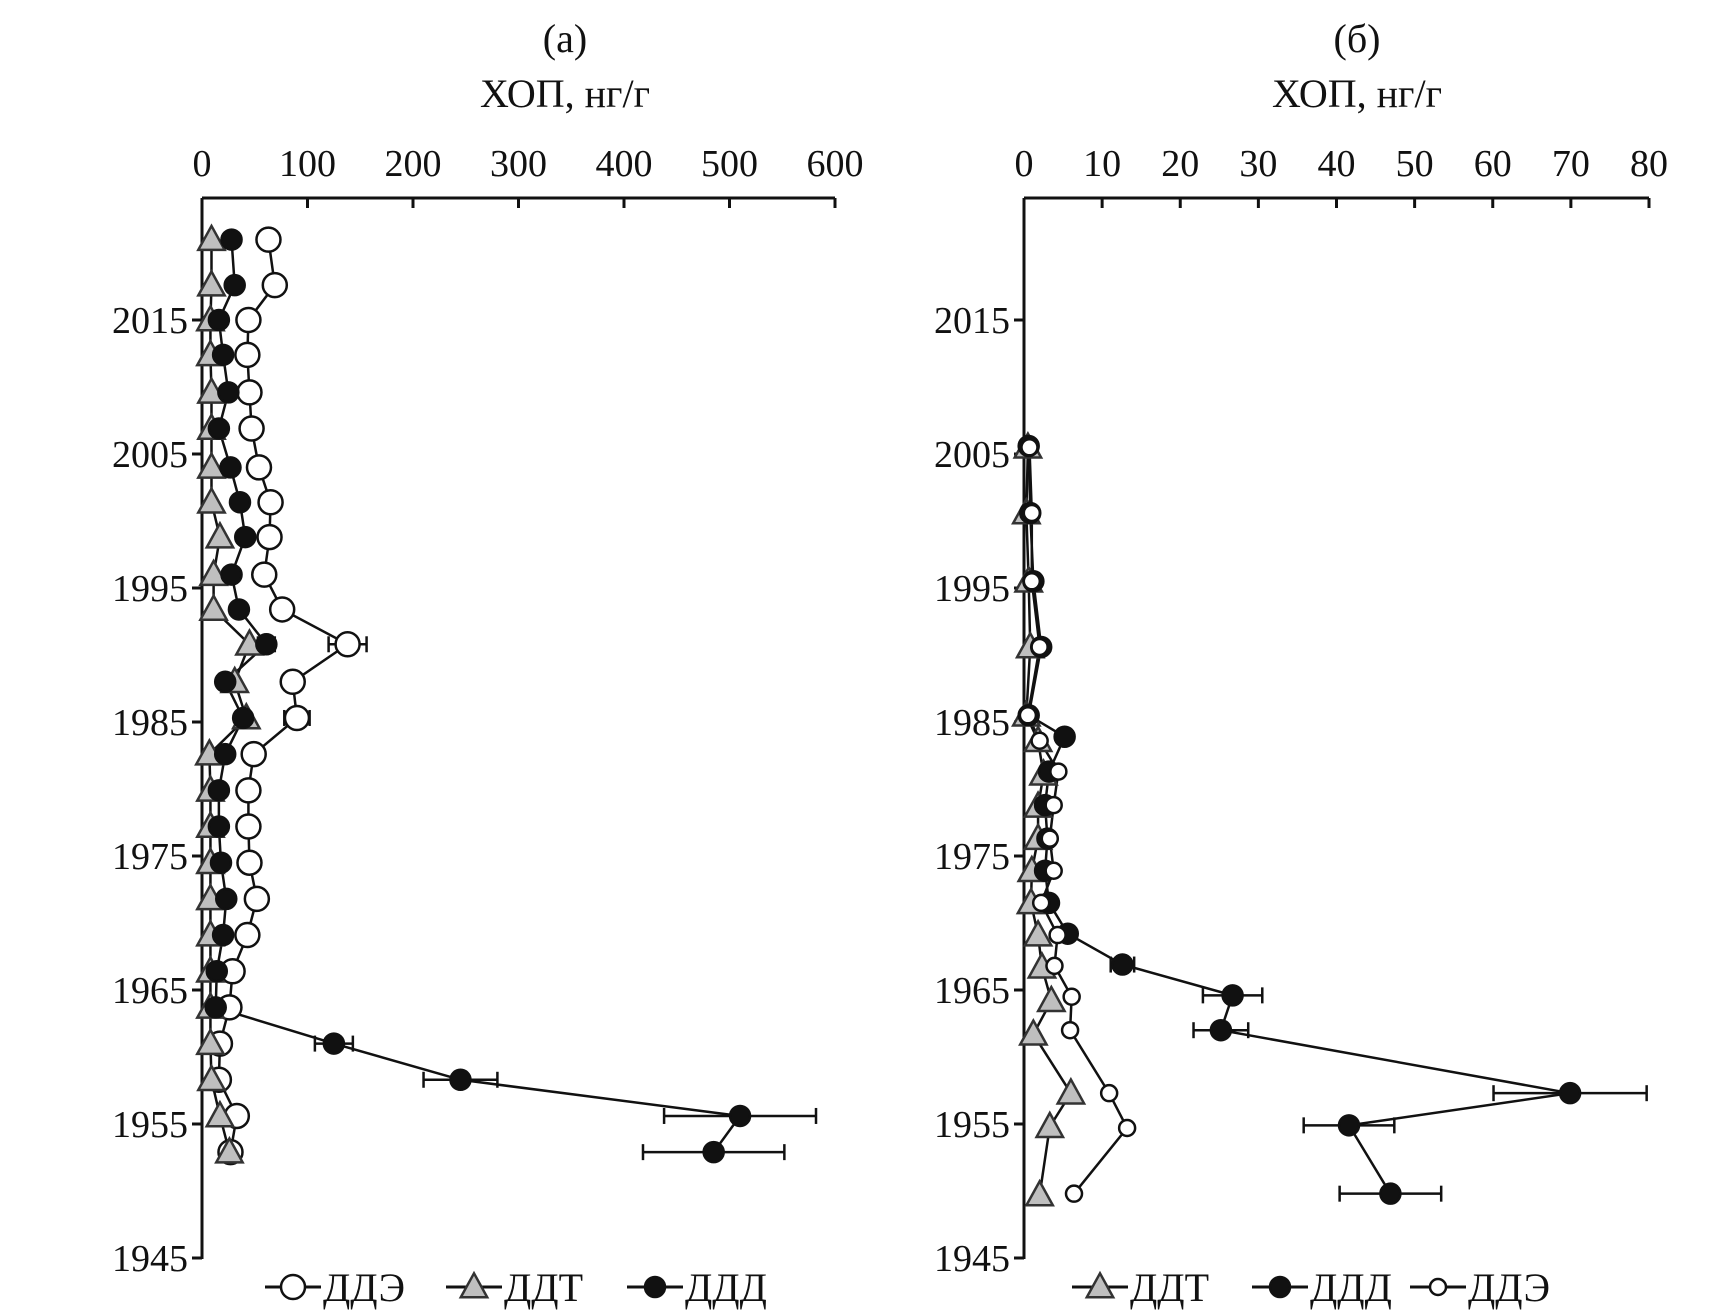 This screenshot has width=1709, height=1316. I want to click on panel-b-y-tick-label: 1955, so click(972, 1125).